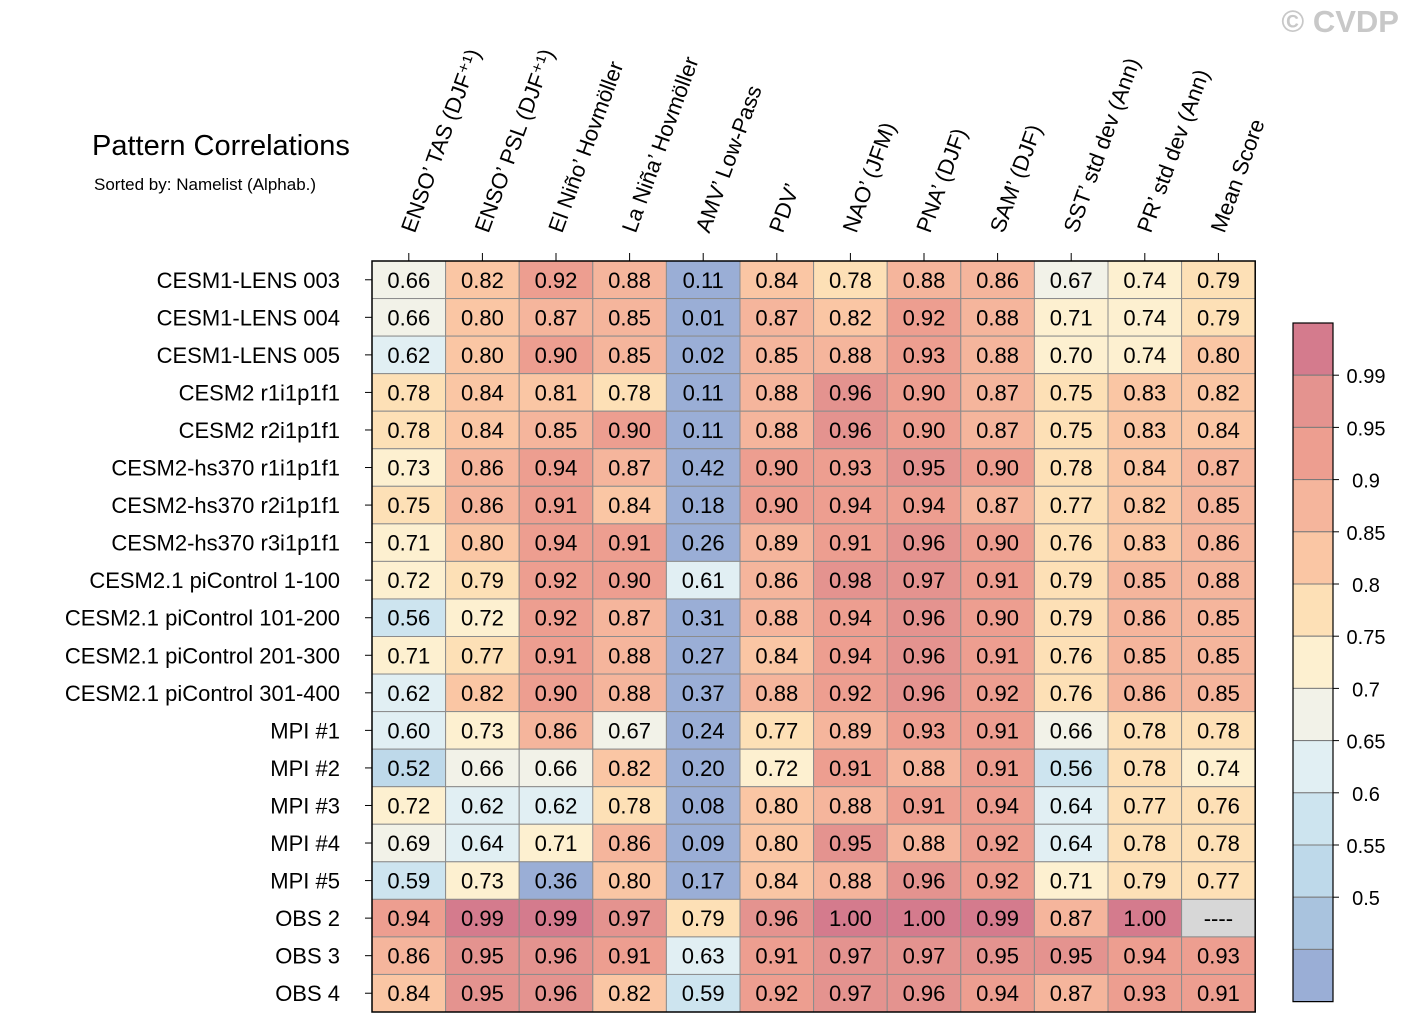 Image resolution: width=1409 pixels, height=1031 pixels. Describe the element at coordinates (850, 730) in the screenshot. I see `cell-value: 0.89` at that location.